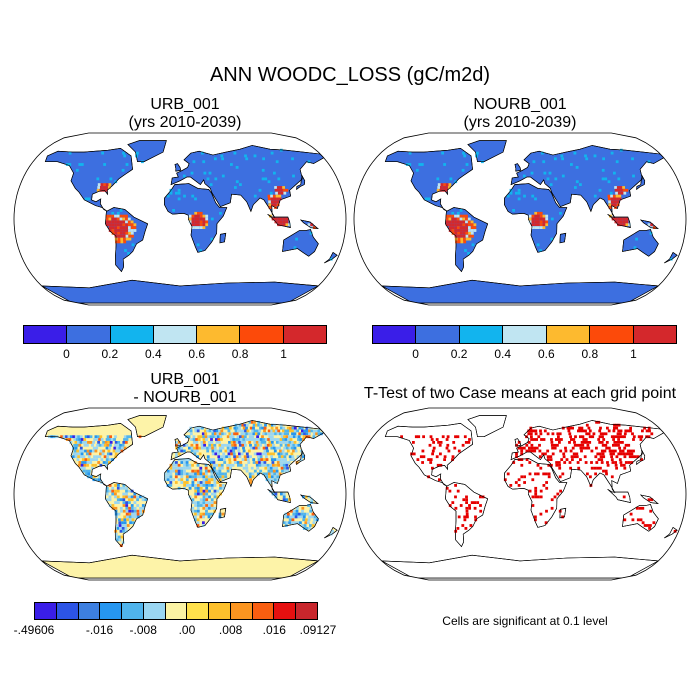 Image resolution: width=700 pixels, height=700 pixels. What do you see at coordinates (223, 513) in the screenshot?
I see `coastline-madagascar` at bounding box center [223, 513].